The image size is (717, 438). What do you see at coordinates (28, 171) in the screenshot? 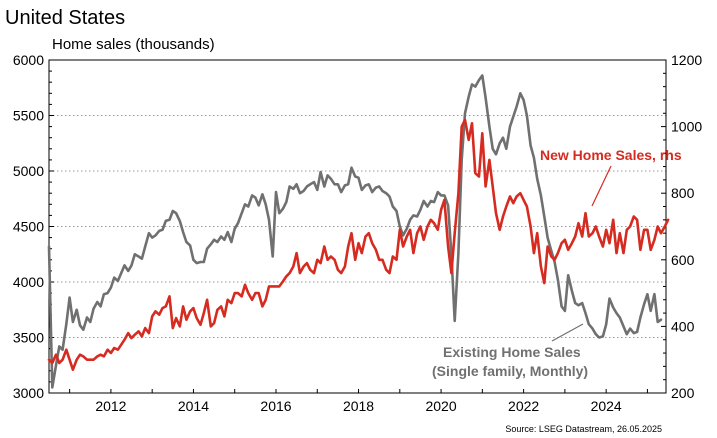
I see `y-left-tick-label: 5000` at bounding box center [28, 171].